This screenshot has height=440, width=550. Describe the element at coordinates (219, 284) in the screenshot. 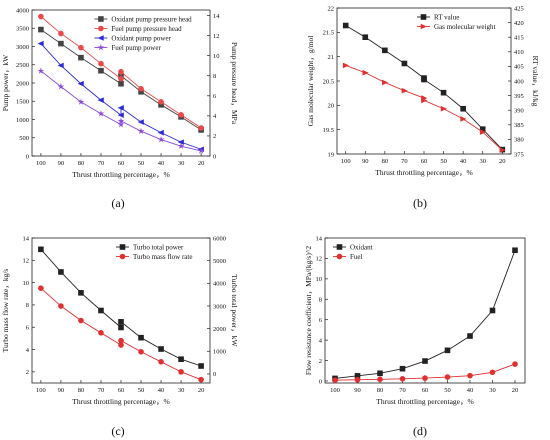

I see `y-right-tick-label: 4000` at that location.